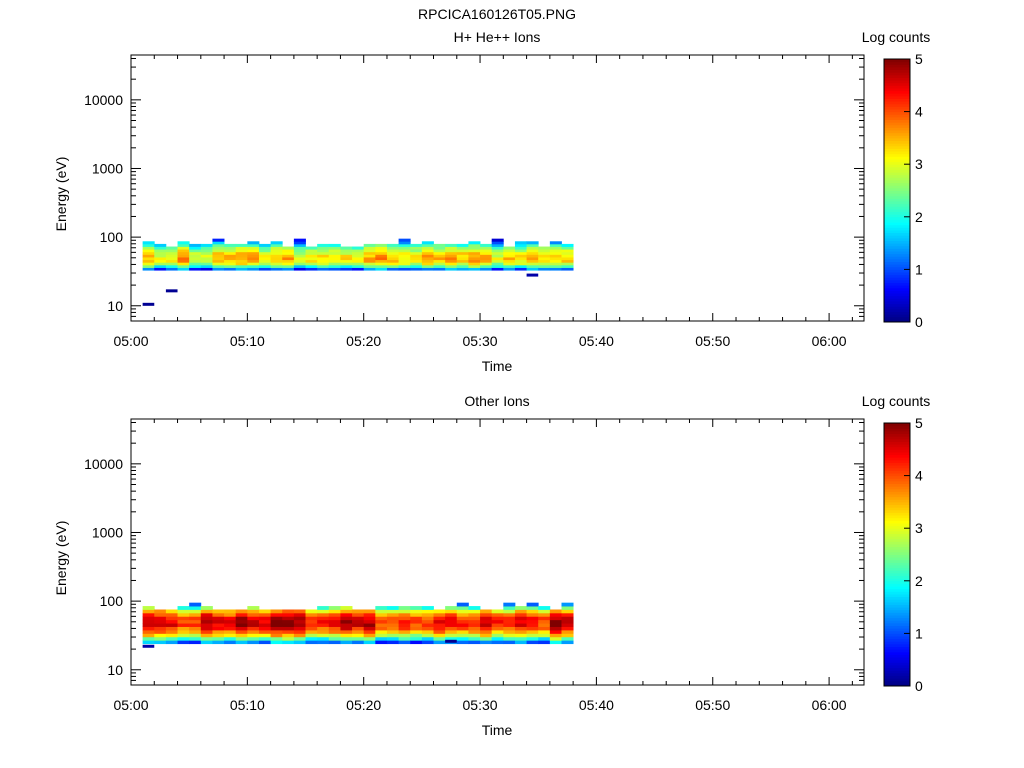  Describe the element at coordinates (61, 558) in the screenshot. I see `panel-2-ylabel: Energy (eV)` at that location.